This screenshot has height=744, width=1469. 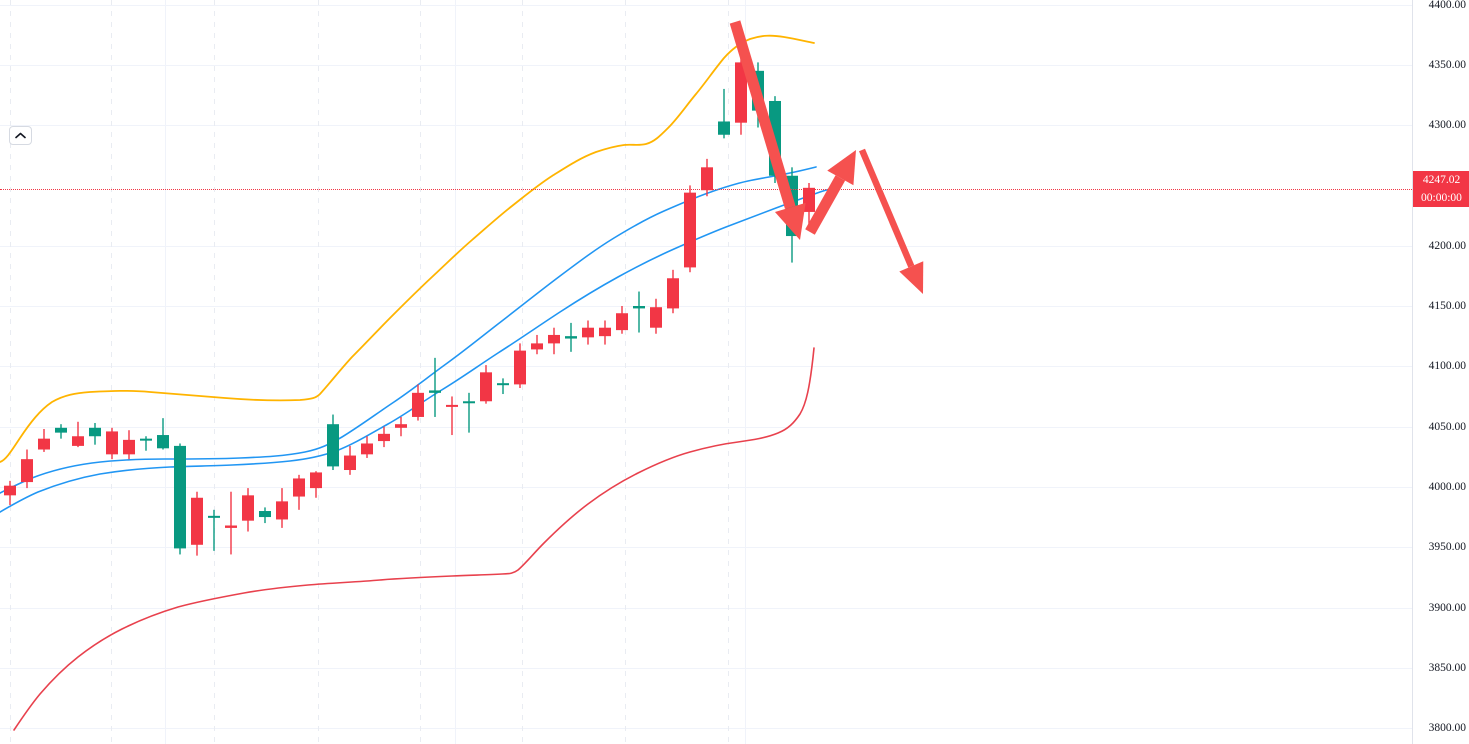 I want to click on price-tick-label: 3800.00, so click(x=1447, y=728).